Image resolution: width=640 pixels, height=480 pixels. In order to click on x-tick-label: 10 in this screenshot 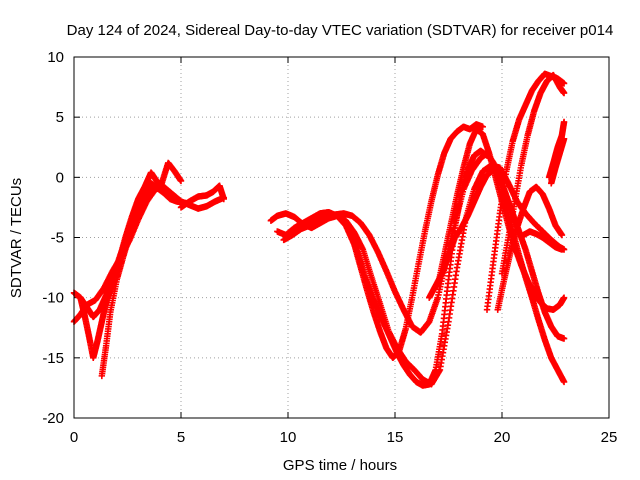, I will do `click(288, 437)`.